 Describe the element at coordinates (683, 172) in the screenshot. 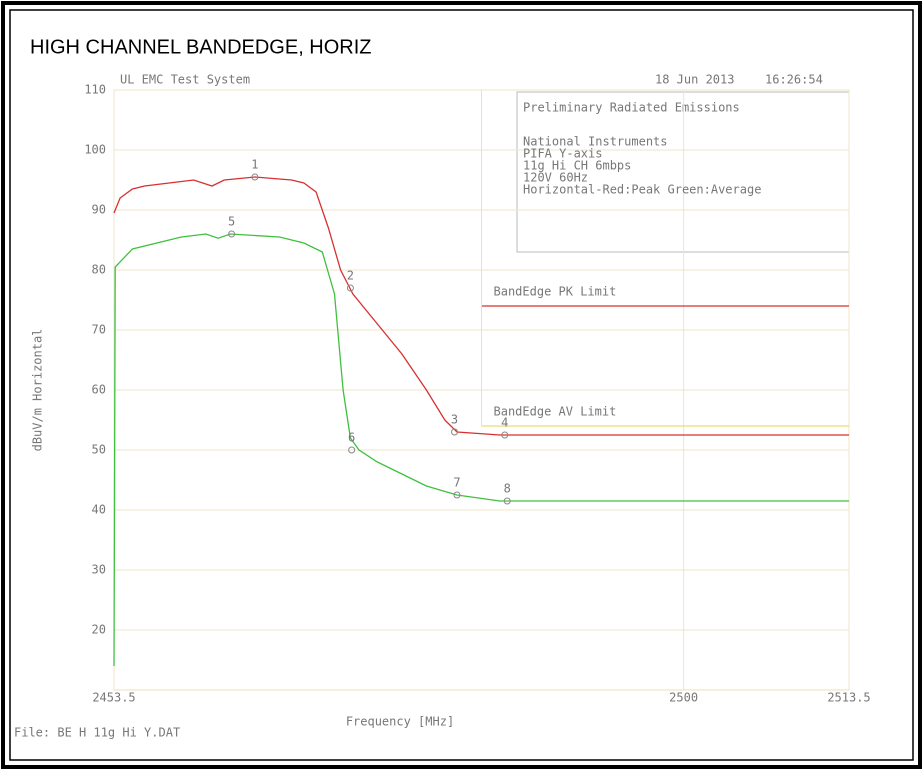

I see `info-box` at that location.